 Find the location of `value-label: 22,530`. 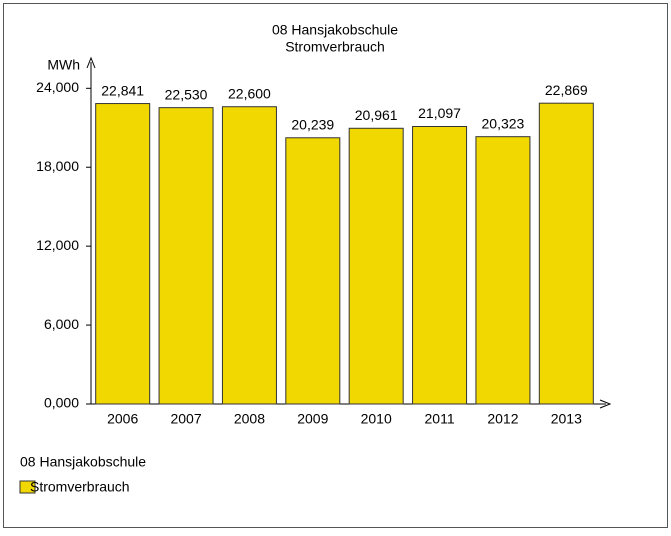

value-label: 22,530 is located at coordinates (186, 94).